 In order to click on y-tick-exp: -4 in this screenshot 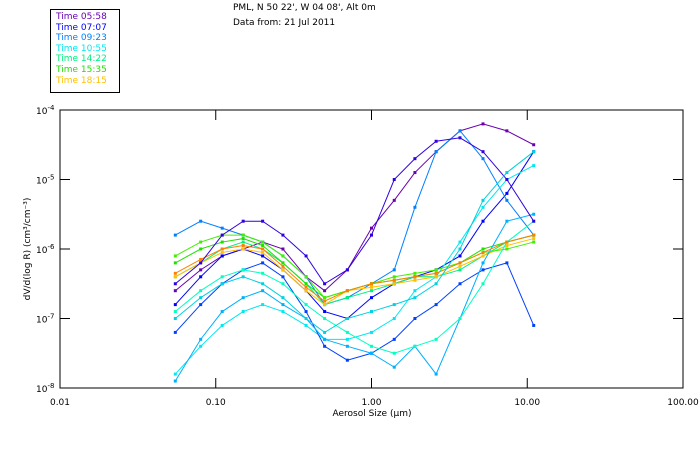, I will do `click(51, 108)`.